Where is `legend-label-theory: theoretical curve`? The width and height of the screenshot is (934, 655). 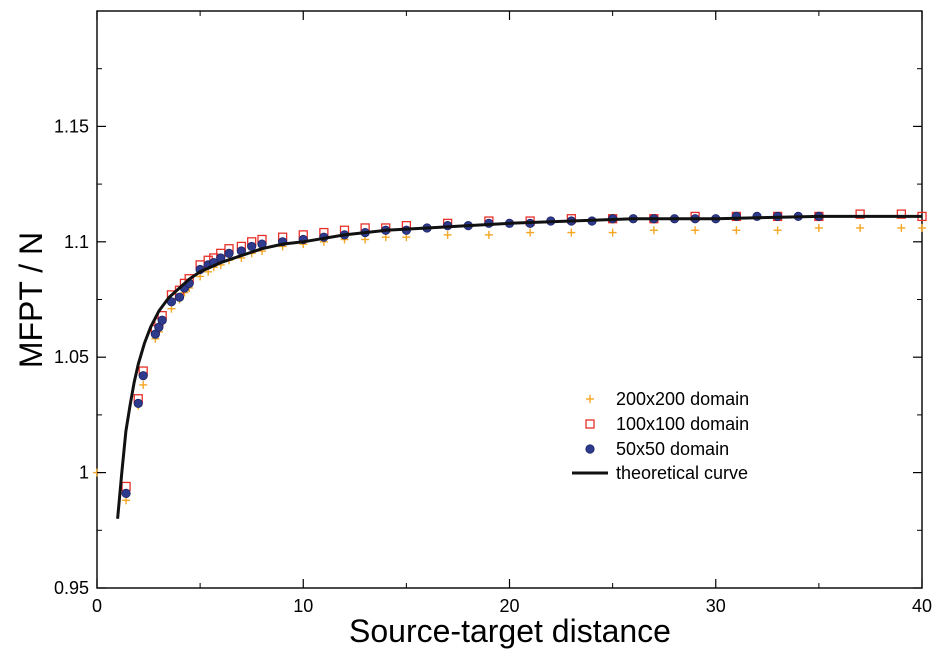 legend-label-theory: theoretical curve is located at coordinates (682, 473).